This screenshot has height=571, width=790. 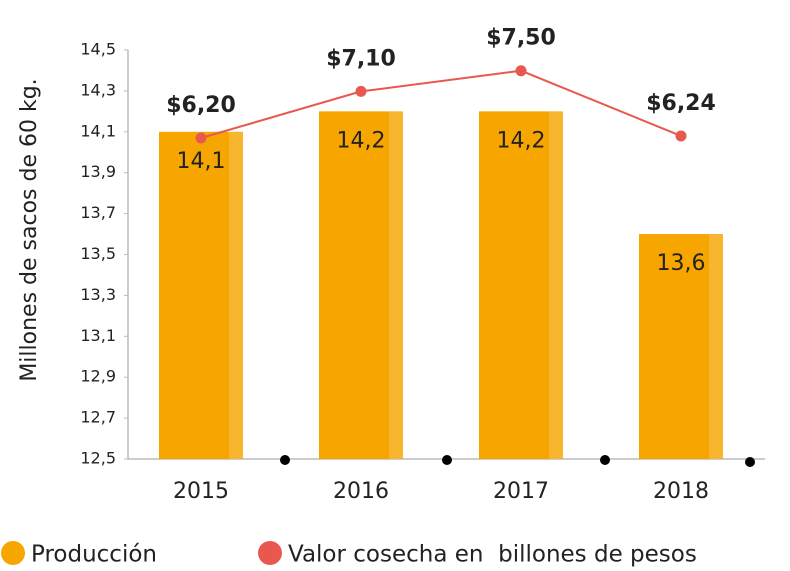 What do you see at coordinates (521, 491) in the screenshot?
I see `x-tick-label: 2017` at bounding box center [521, 491].